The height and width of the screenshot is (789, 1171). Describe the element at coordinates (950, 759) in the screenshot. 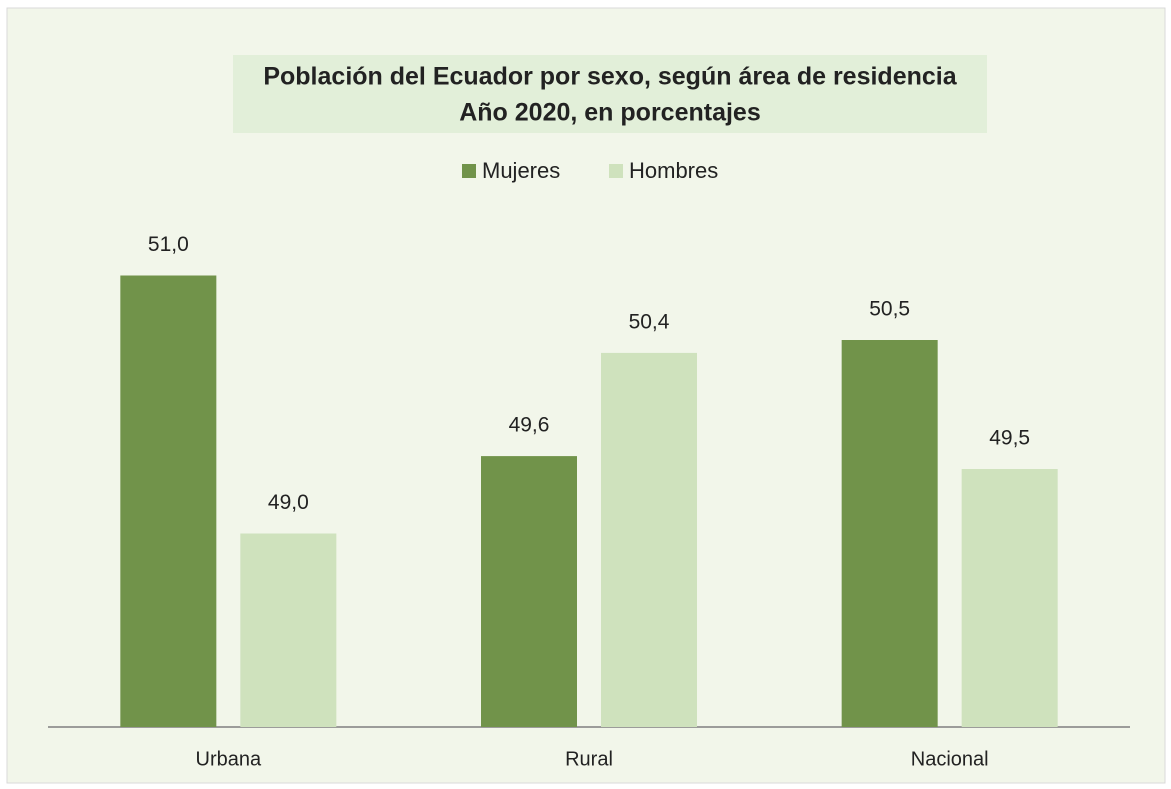

I see `x-tick-label: Nacional` at that location.